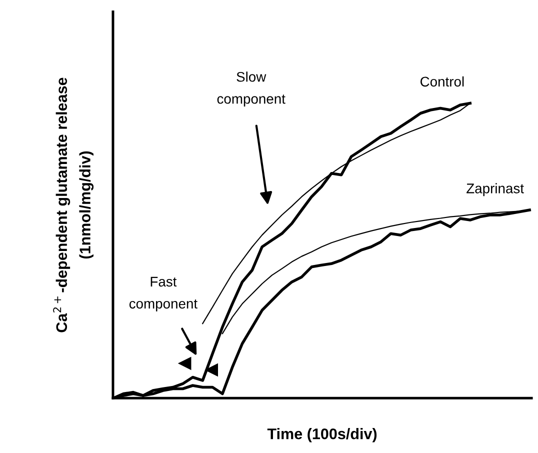  I want to click on series-label: Zaprinast, so click(495, 189).